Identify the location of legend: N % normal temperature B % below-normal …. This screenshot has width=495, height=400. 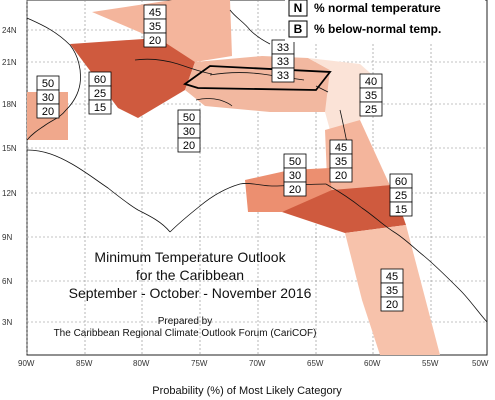
(385, 21).